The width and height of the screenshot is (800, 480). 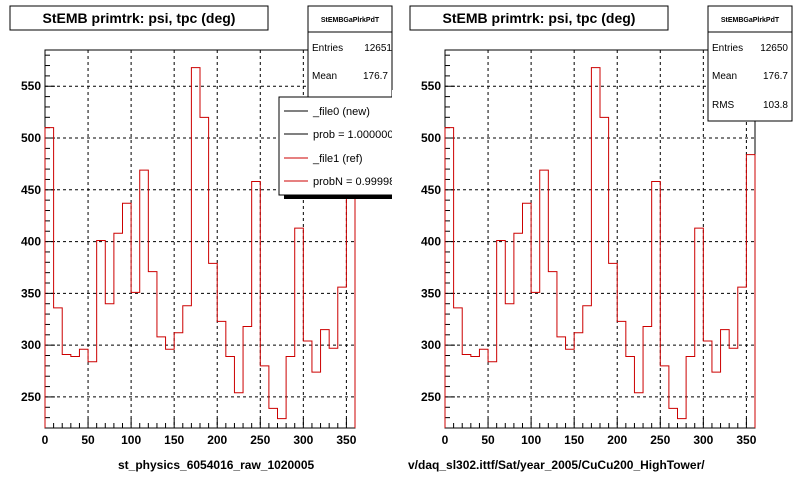 I want to click on left-y-tick-label: 300, so click(x=31, y=345).